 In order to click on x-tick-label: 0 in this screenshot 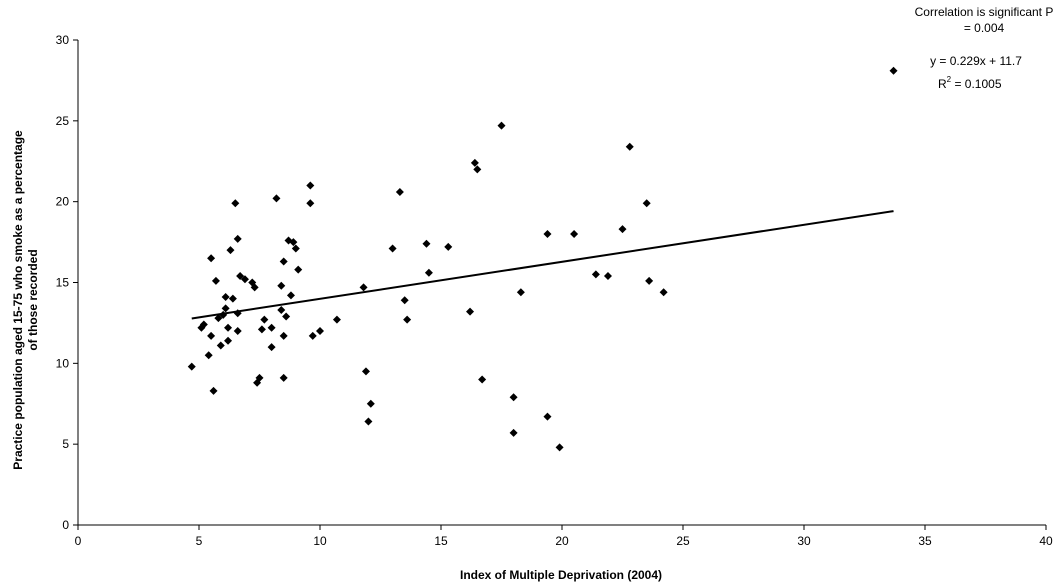, I will do `click(78, 541)`.